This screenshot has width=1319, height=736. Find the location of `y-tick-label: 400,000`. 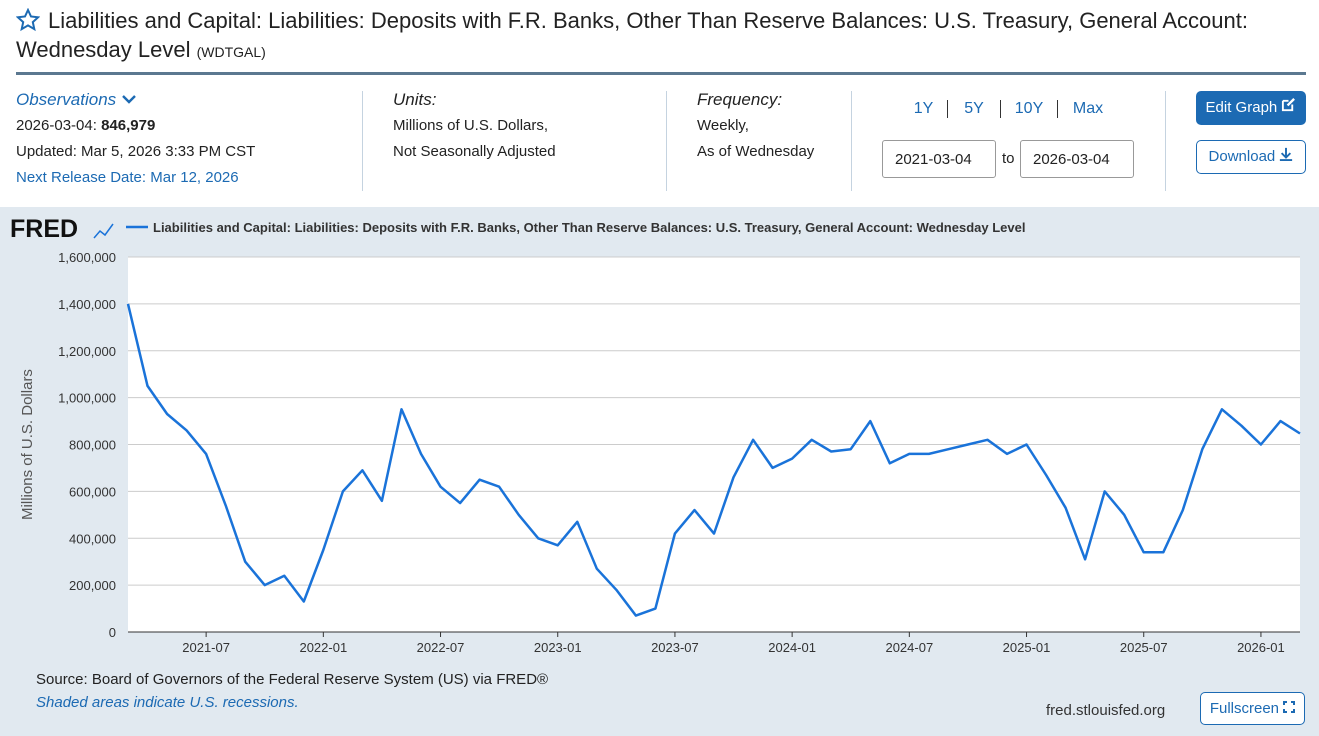

y-tick-label: 400,000 is located at coordinates (92, 538).